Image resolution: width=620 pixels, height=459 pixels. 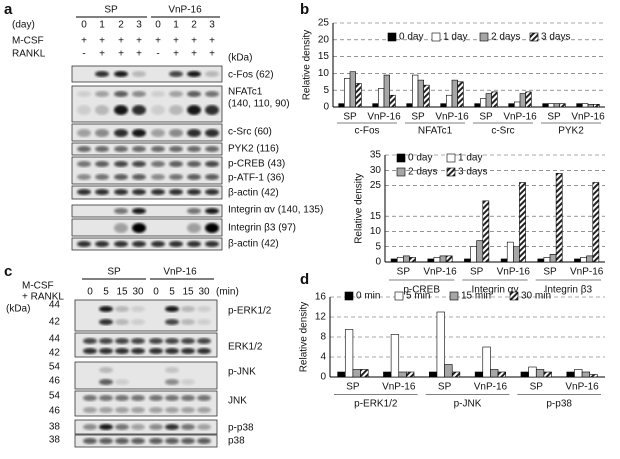 What do you see at coordinates (376, 216) in the screenshot?
I see `y-tick-label: 15` at bounding box center [376, 216].